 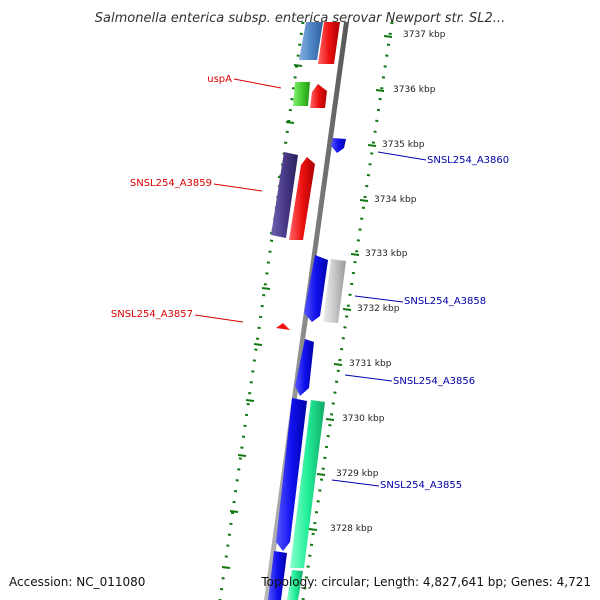 What do you see at coordinates (77, 582) in the screenshot?
I see `accession-label: Accession: NC_011080` at bounding box center [77, 582].